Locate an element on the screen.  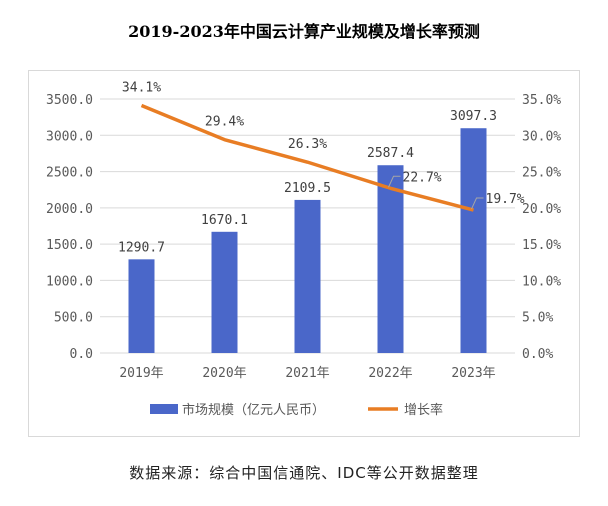
growth-line is located at coordinates (307, 157).